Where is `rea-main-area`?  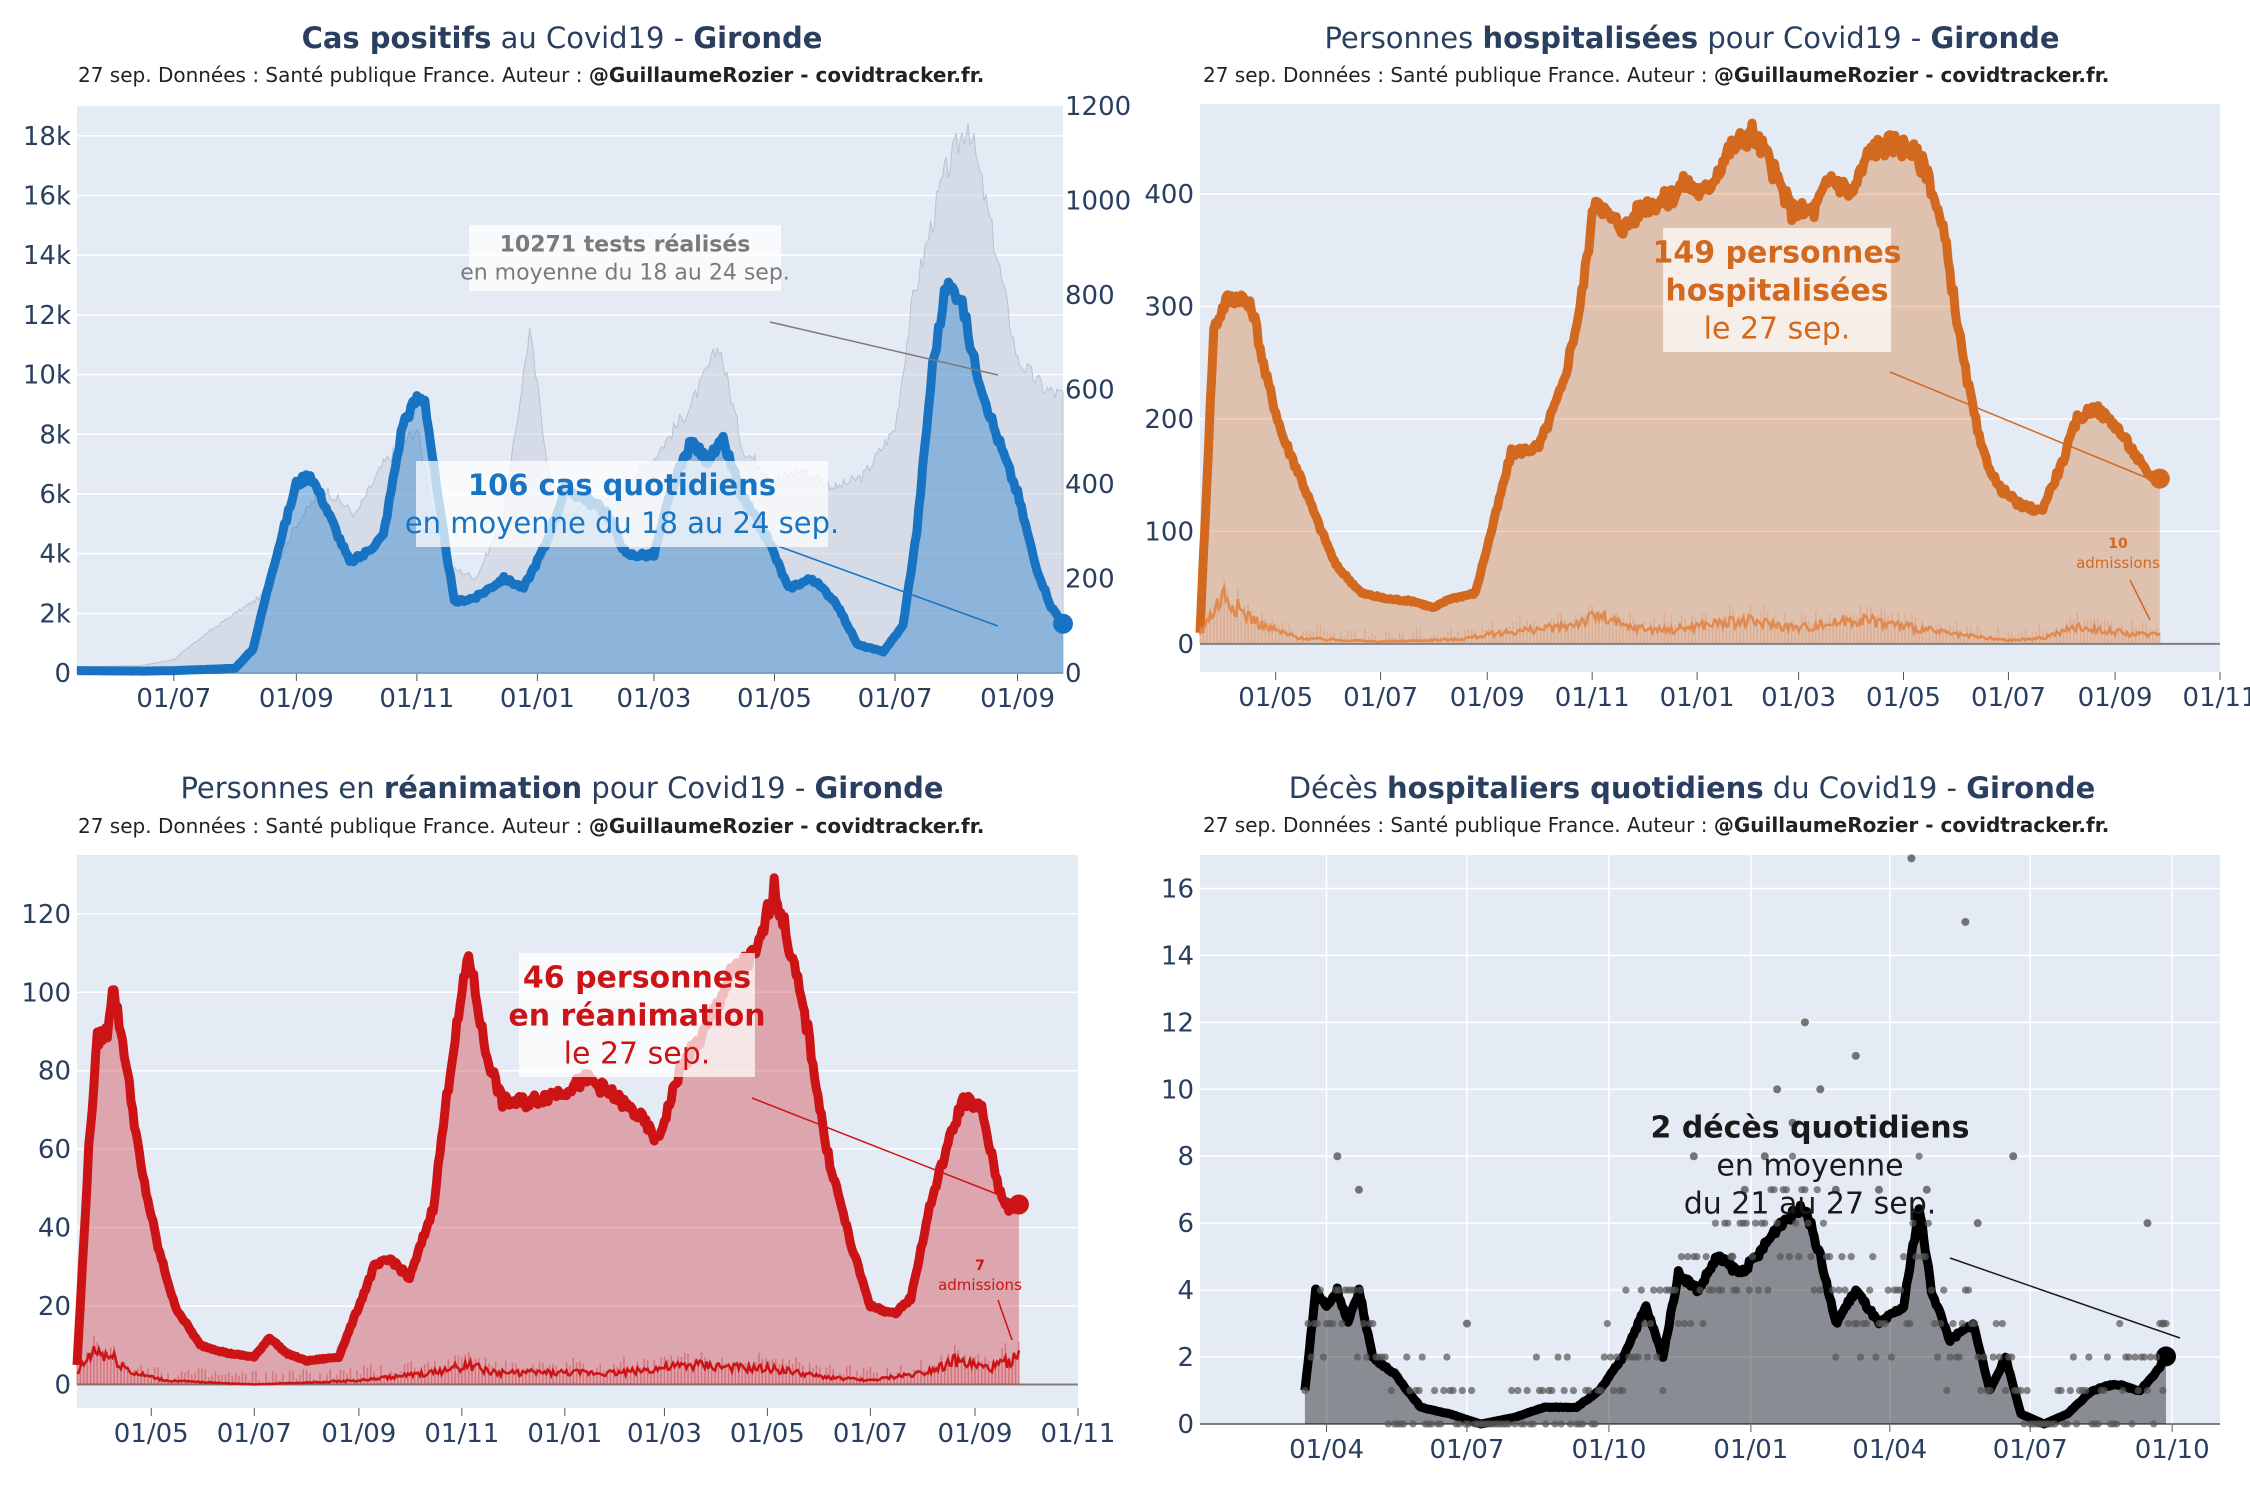 rea-main-area is located at coordinates (548, 1131).